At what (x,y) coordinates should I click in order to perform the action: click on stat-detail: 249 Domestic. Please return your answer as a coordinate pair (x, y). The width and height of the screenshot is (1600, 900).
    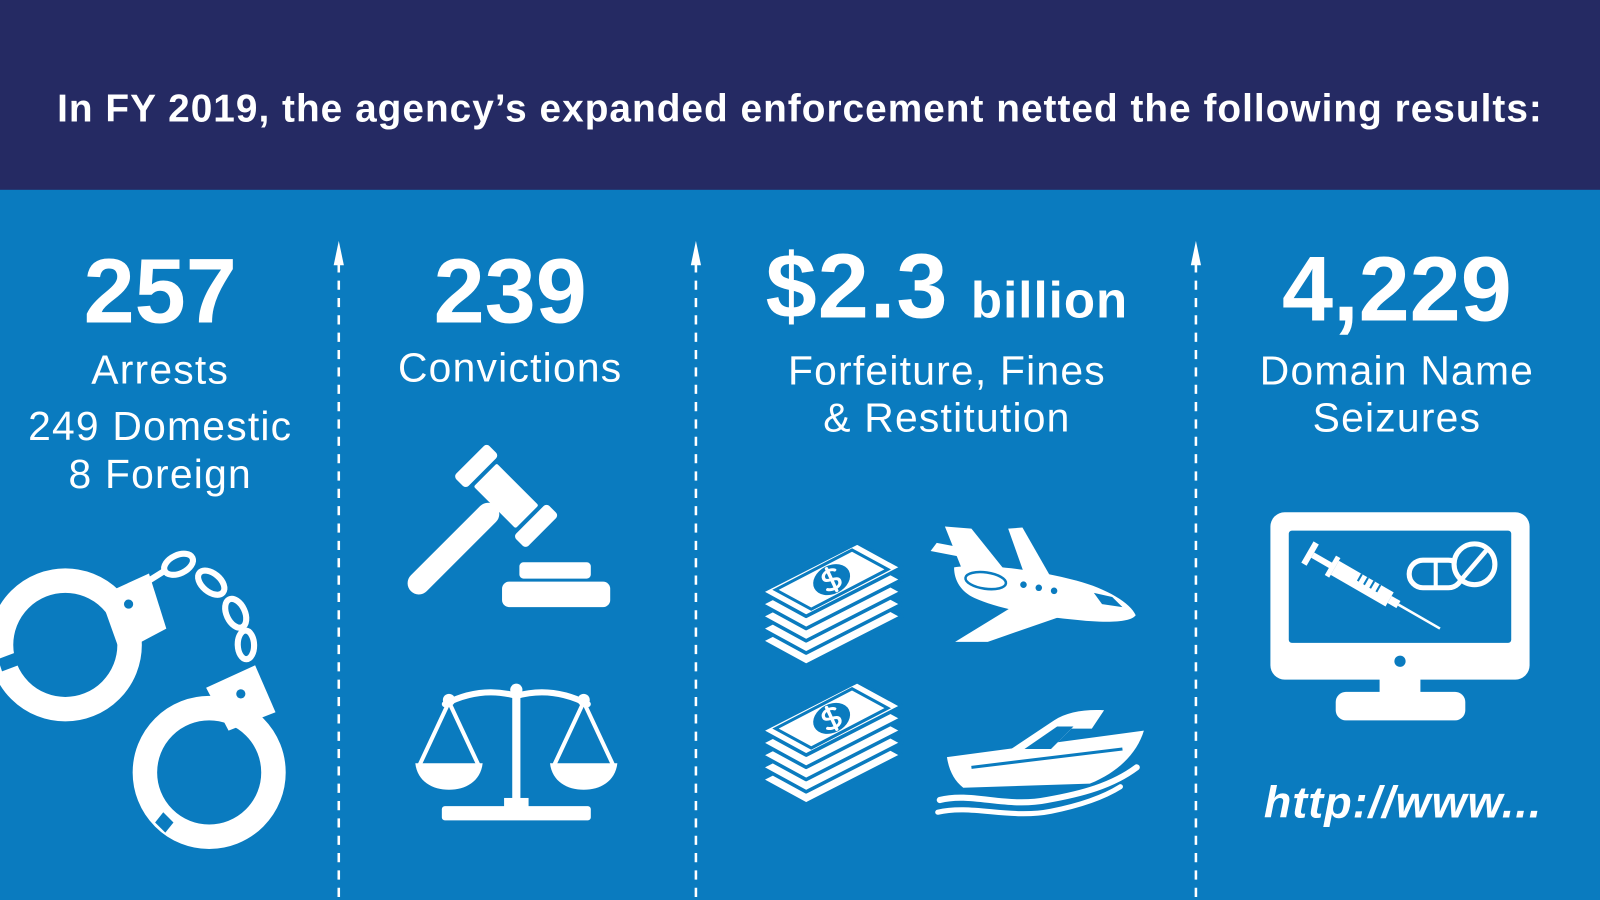
    Looking at the image, I should click on (160, 426).